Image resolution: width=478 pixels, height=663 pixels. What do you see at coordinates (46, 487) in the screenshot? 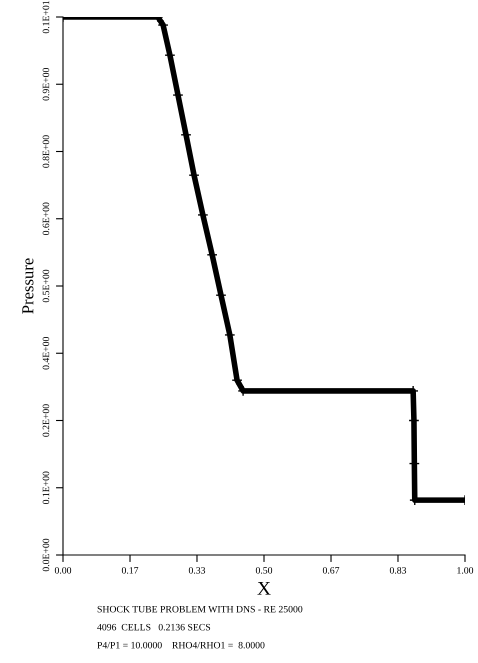
I see `y-tick-label: 0.1E+00` at bounding box center [46, 487].